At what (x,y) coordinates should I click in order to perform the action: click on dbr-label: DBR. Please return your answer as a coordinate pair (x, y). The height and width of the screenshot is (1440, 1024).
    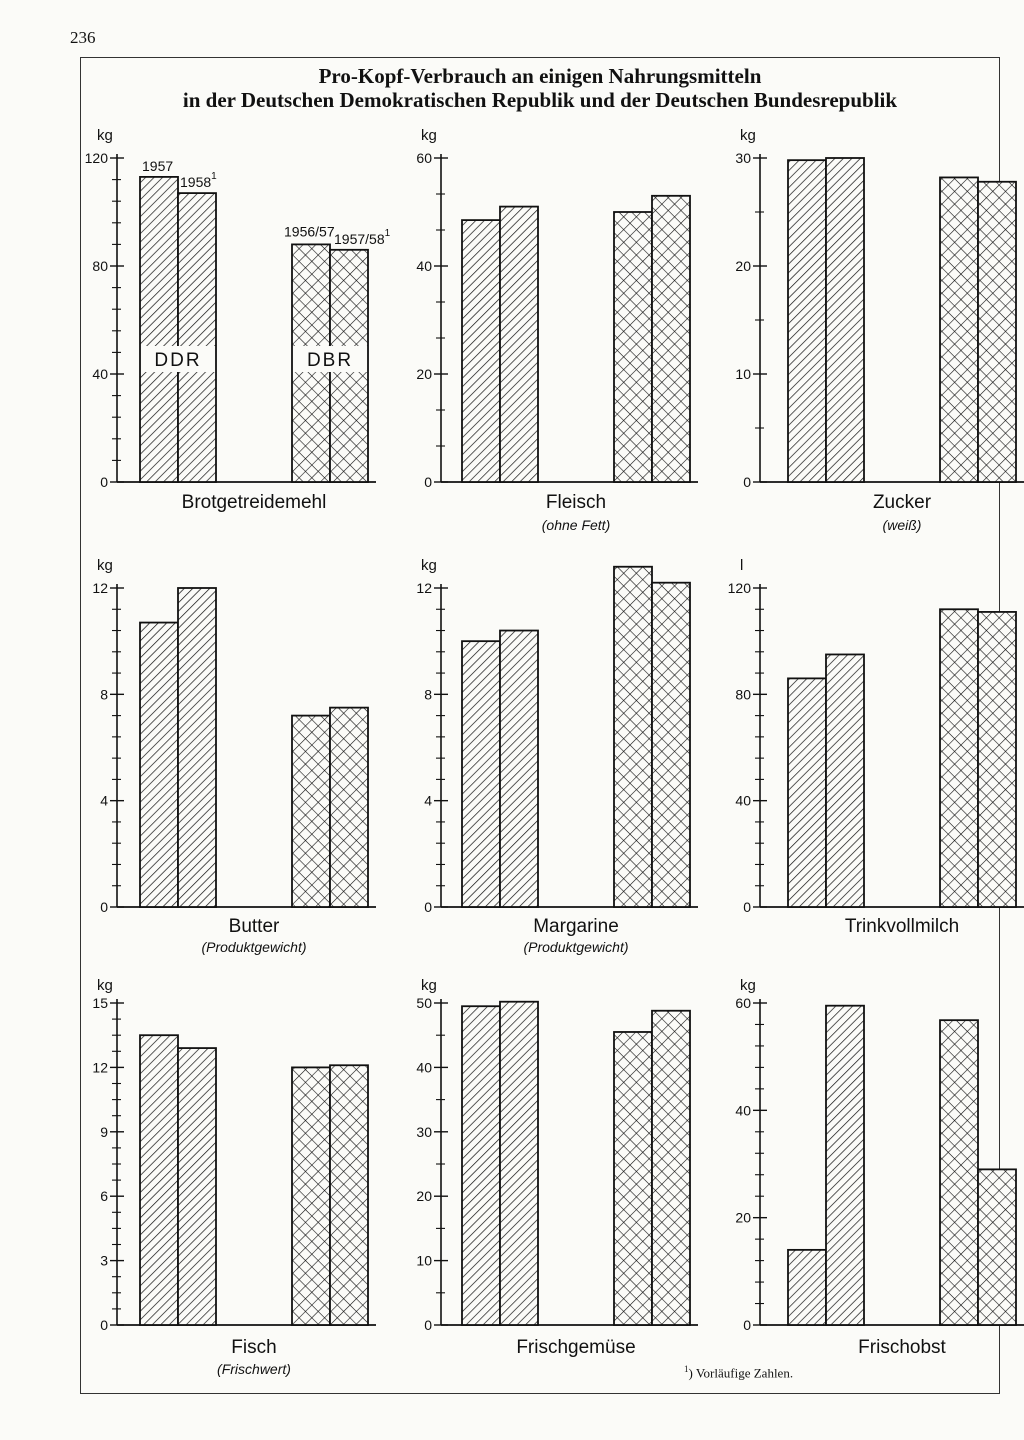
    Looking at the image, I should click on (330, 360).